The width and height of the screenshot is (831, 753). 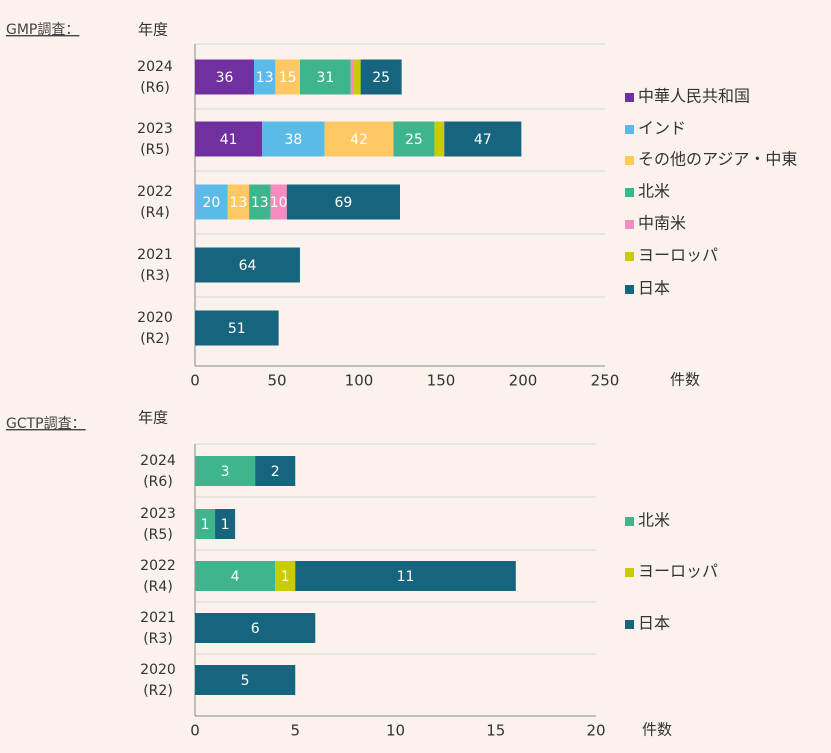 I want to click on bar-value-label: 11, so click(x=406, y=577).